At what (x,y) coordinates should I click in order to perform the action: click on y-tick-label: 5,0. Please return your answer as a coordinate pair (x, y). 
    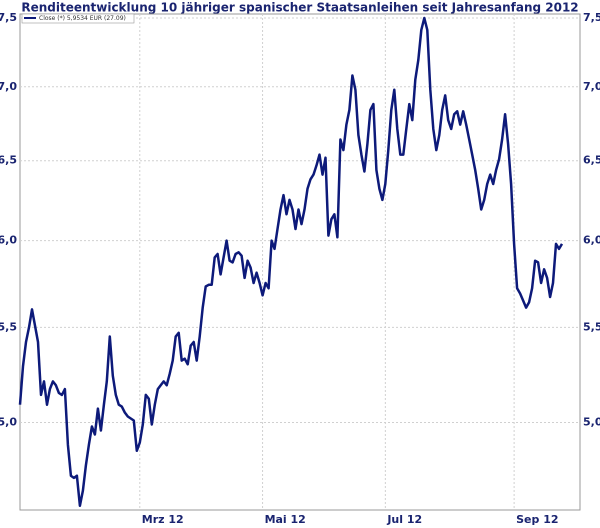
    Looking at the image, I should click on (8, 421).